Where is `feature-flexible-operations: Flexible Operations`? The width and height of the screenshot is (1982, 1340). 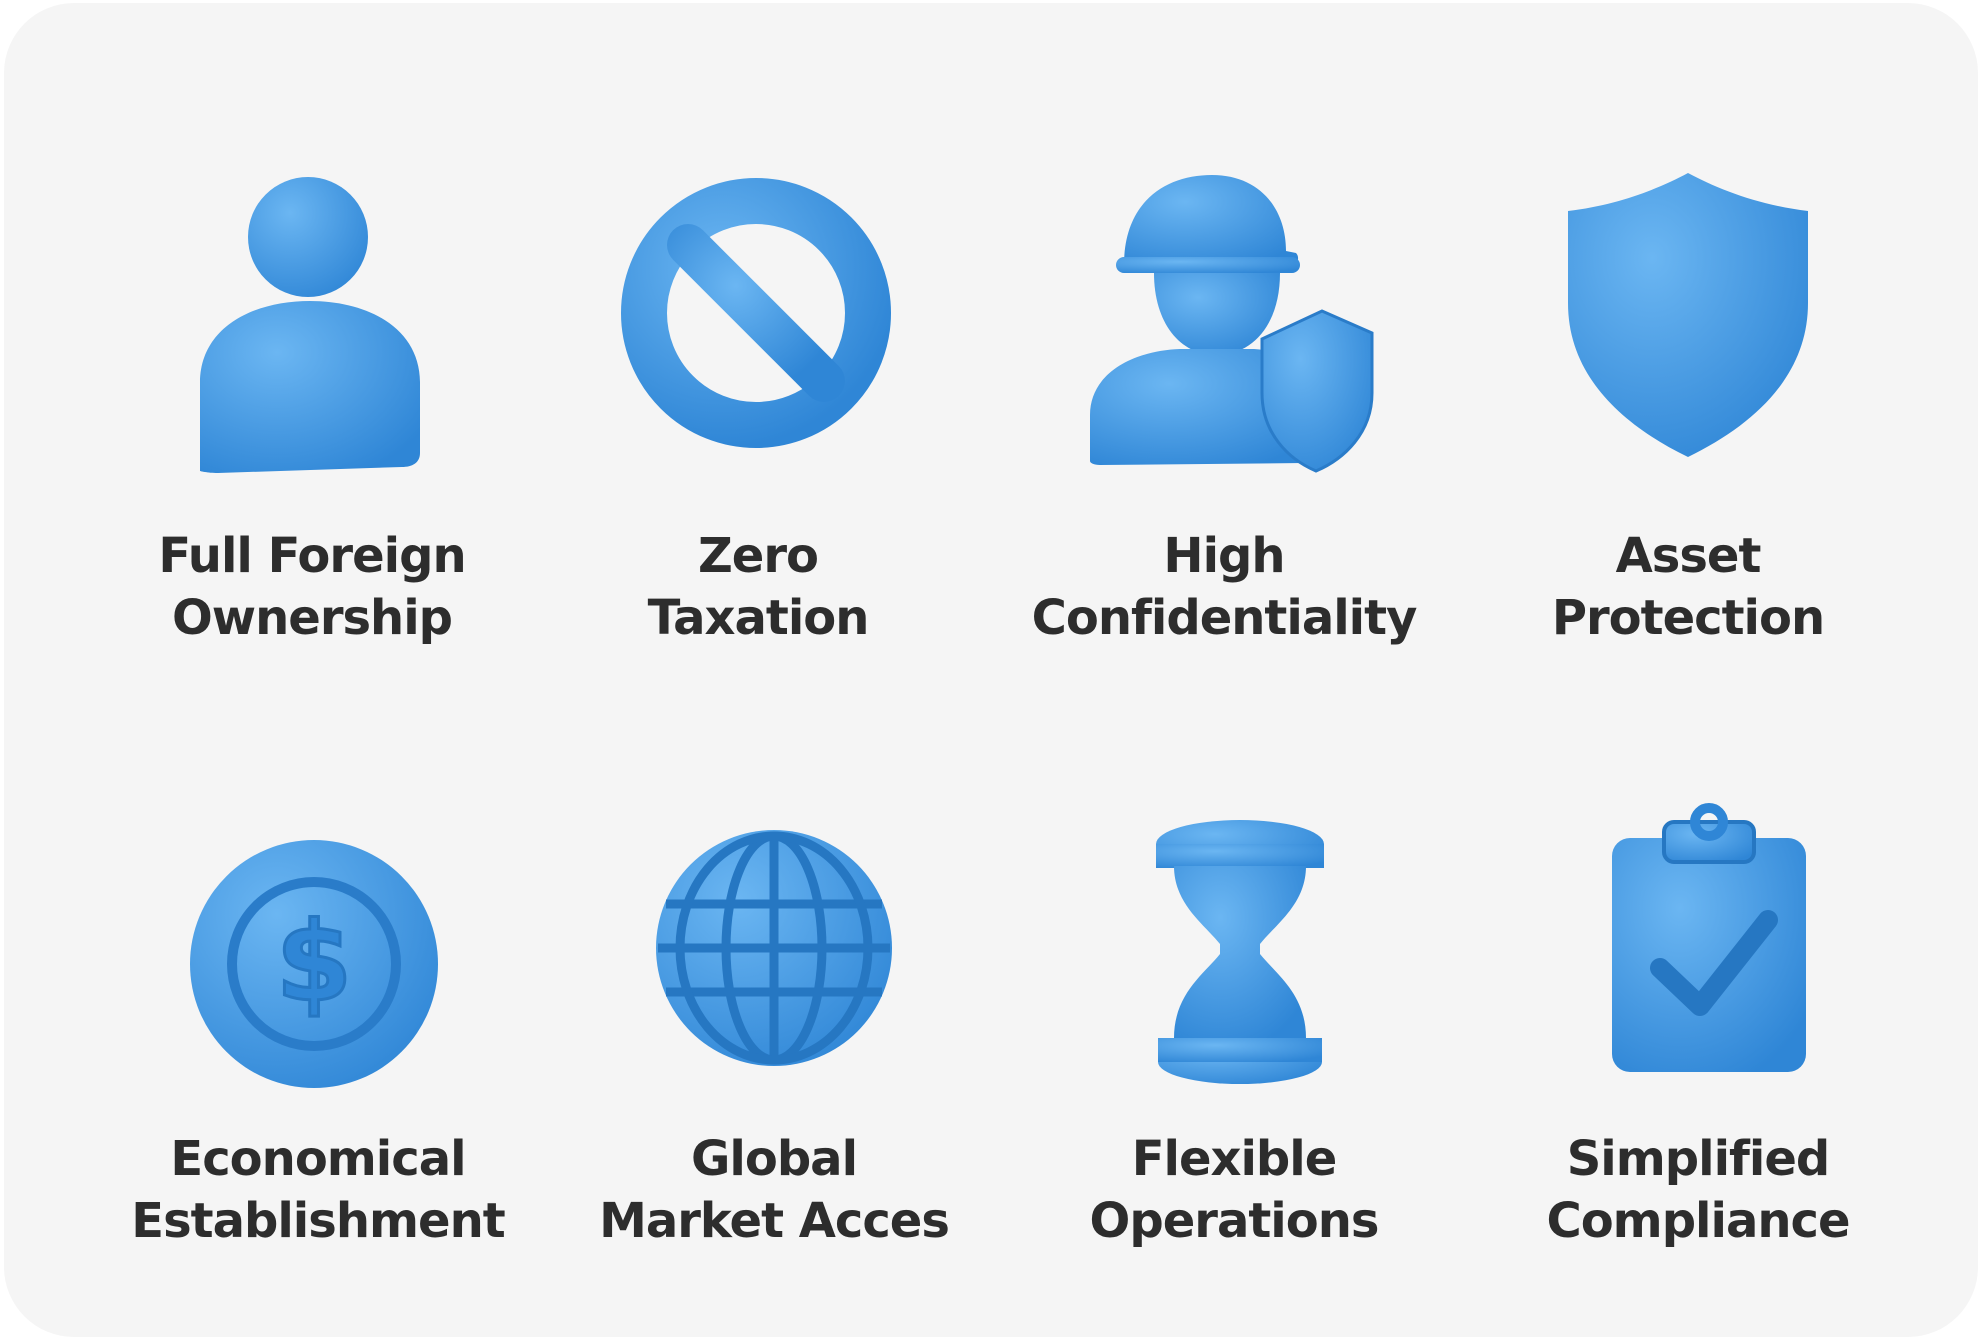 feature-flexible-operations: Flexible Operations is located at coordinates (1234, 1058).